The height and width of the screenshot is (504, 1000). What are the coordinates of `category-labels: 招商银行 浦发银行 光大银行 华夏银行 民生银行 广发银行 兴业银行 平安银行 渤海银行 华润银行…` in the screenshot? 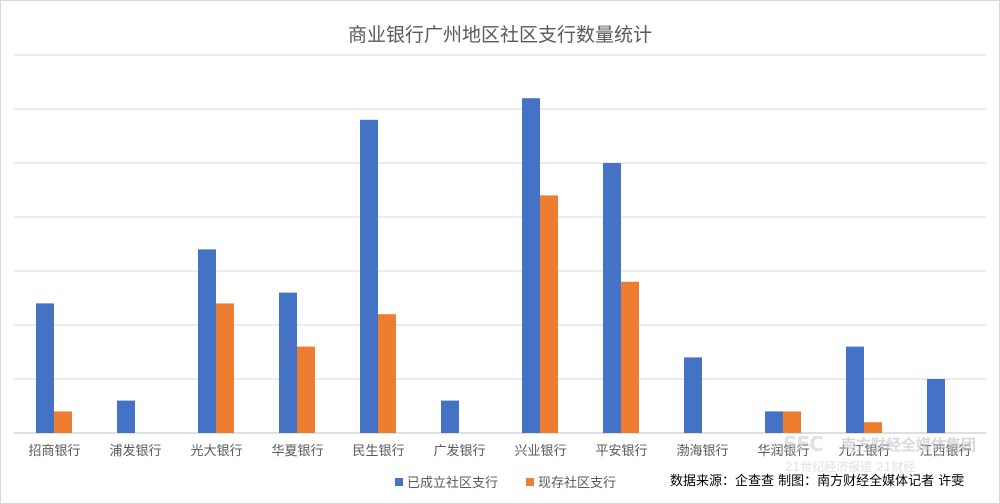 It's located at (499, 451).